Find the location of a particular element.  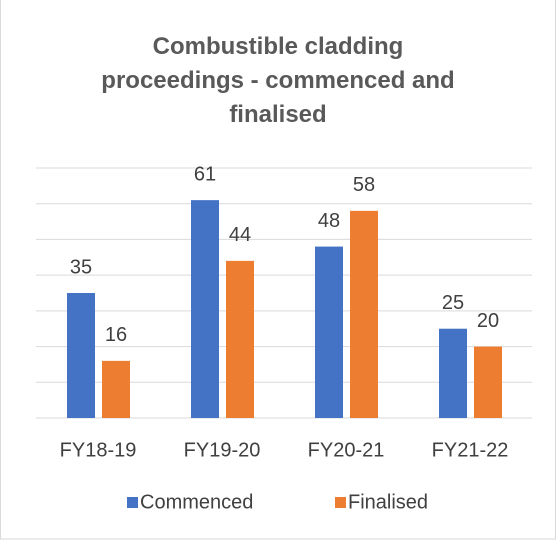

data-label: 48 is located at coordinates (329, 221).